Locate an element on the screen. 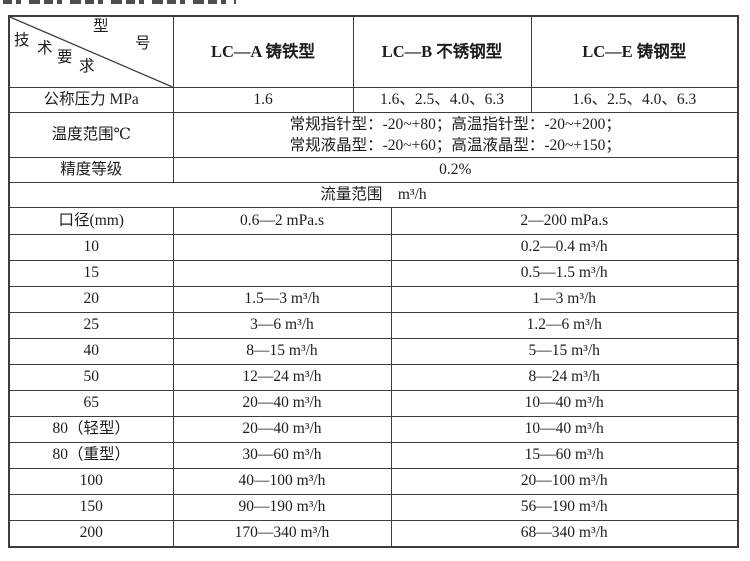 This screenshot has width=750, height=561. accuracy-value: 0.2% is located at coordinates (455, 170).